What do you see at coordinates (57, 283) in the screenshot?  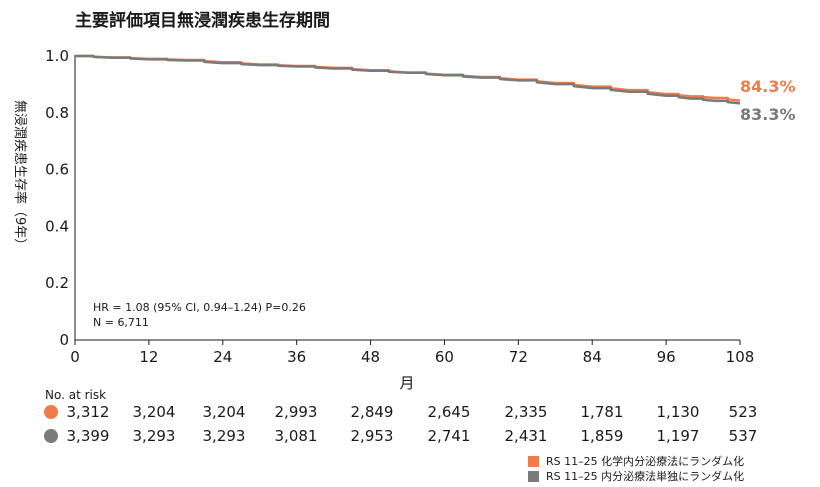 I see `y-tick-label: 0.2` at bounding box center [57, 283].